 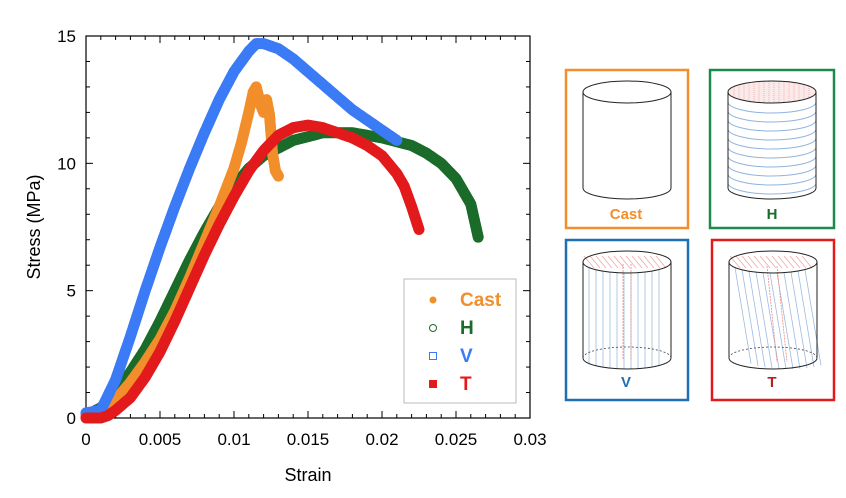 I want to click on legend-marker-h, so click(x=433, y=328).